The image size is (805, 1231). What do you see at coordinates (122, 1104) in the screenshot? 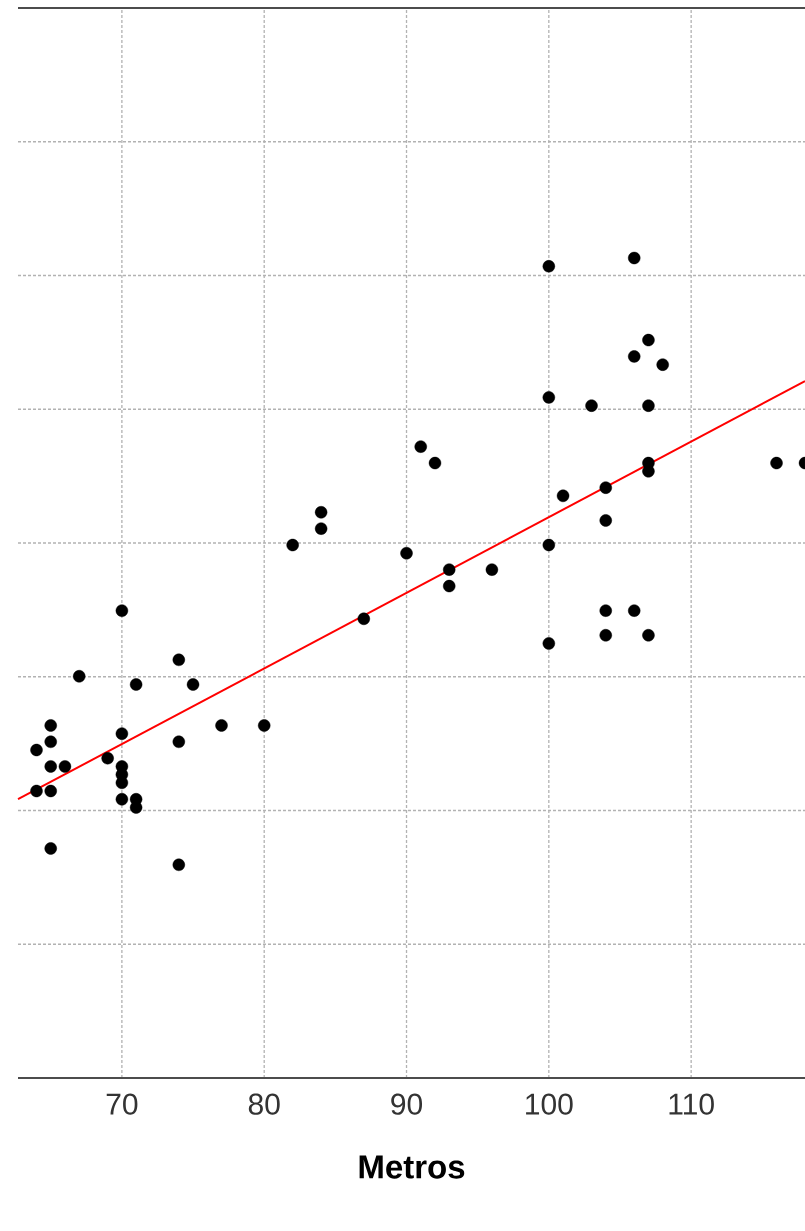
I see `x-tick-label: 70` at bounding box center [122, 1104].